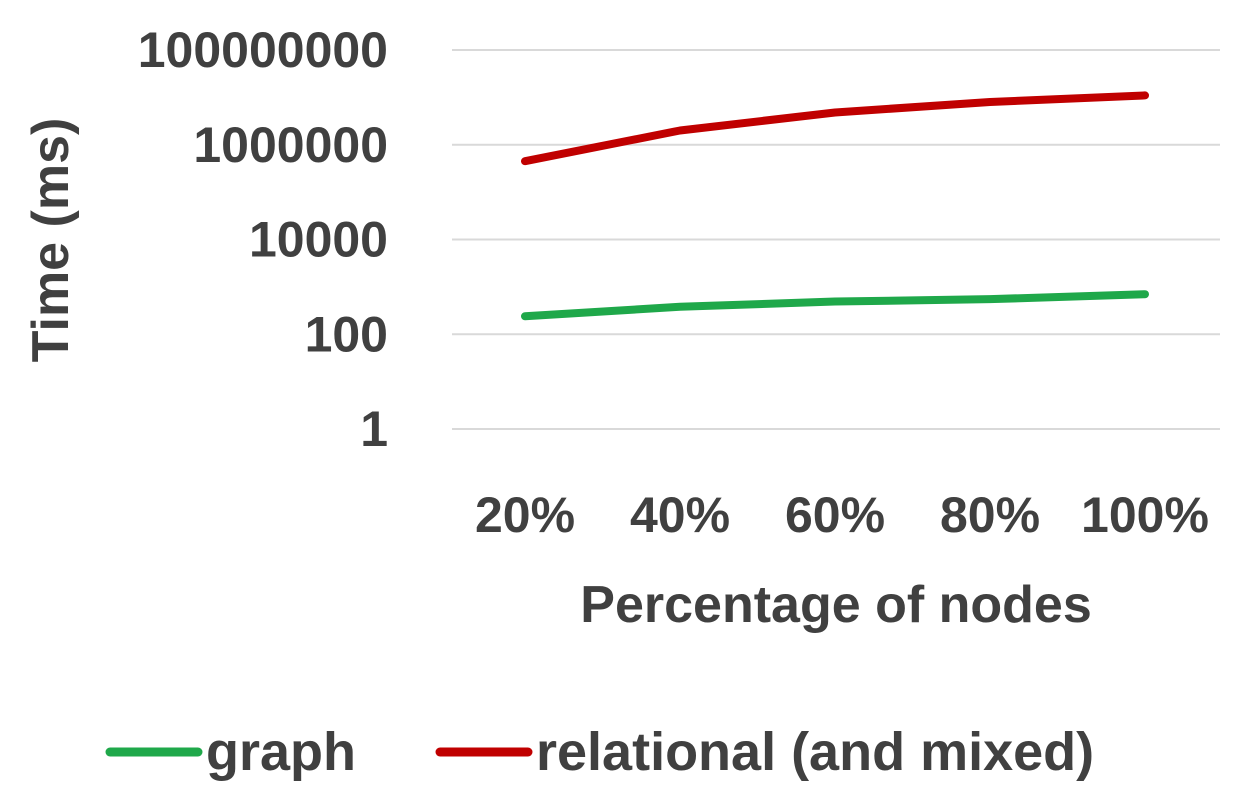 The height and width of the screenshot is (787, 1244). Describe the element at coordinates (51, 240) in the screenshot. I see `y-axis-title: Time (ms)` at that location.